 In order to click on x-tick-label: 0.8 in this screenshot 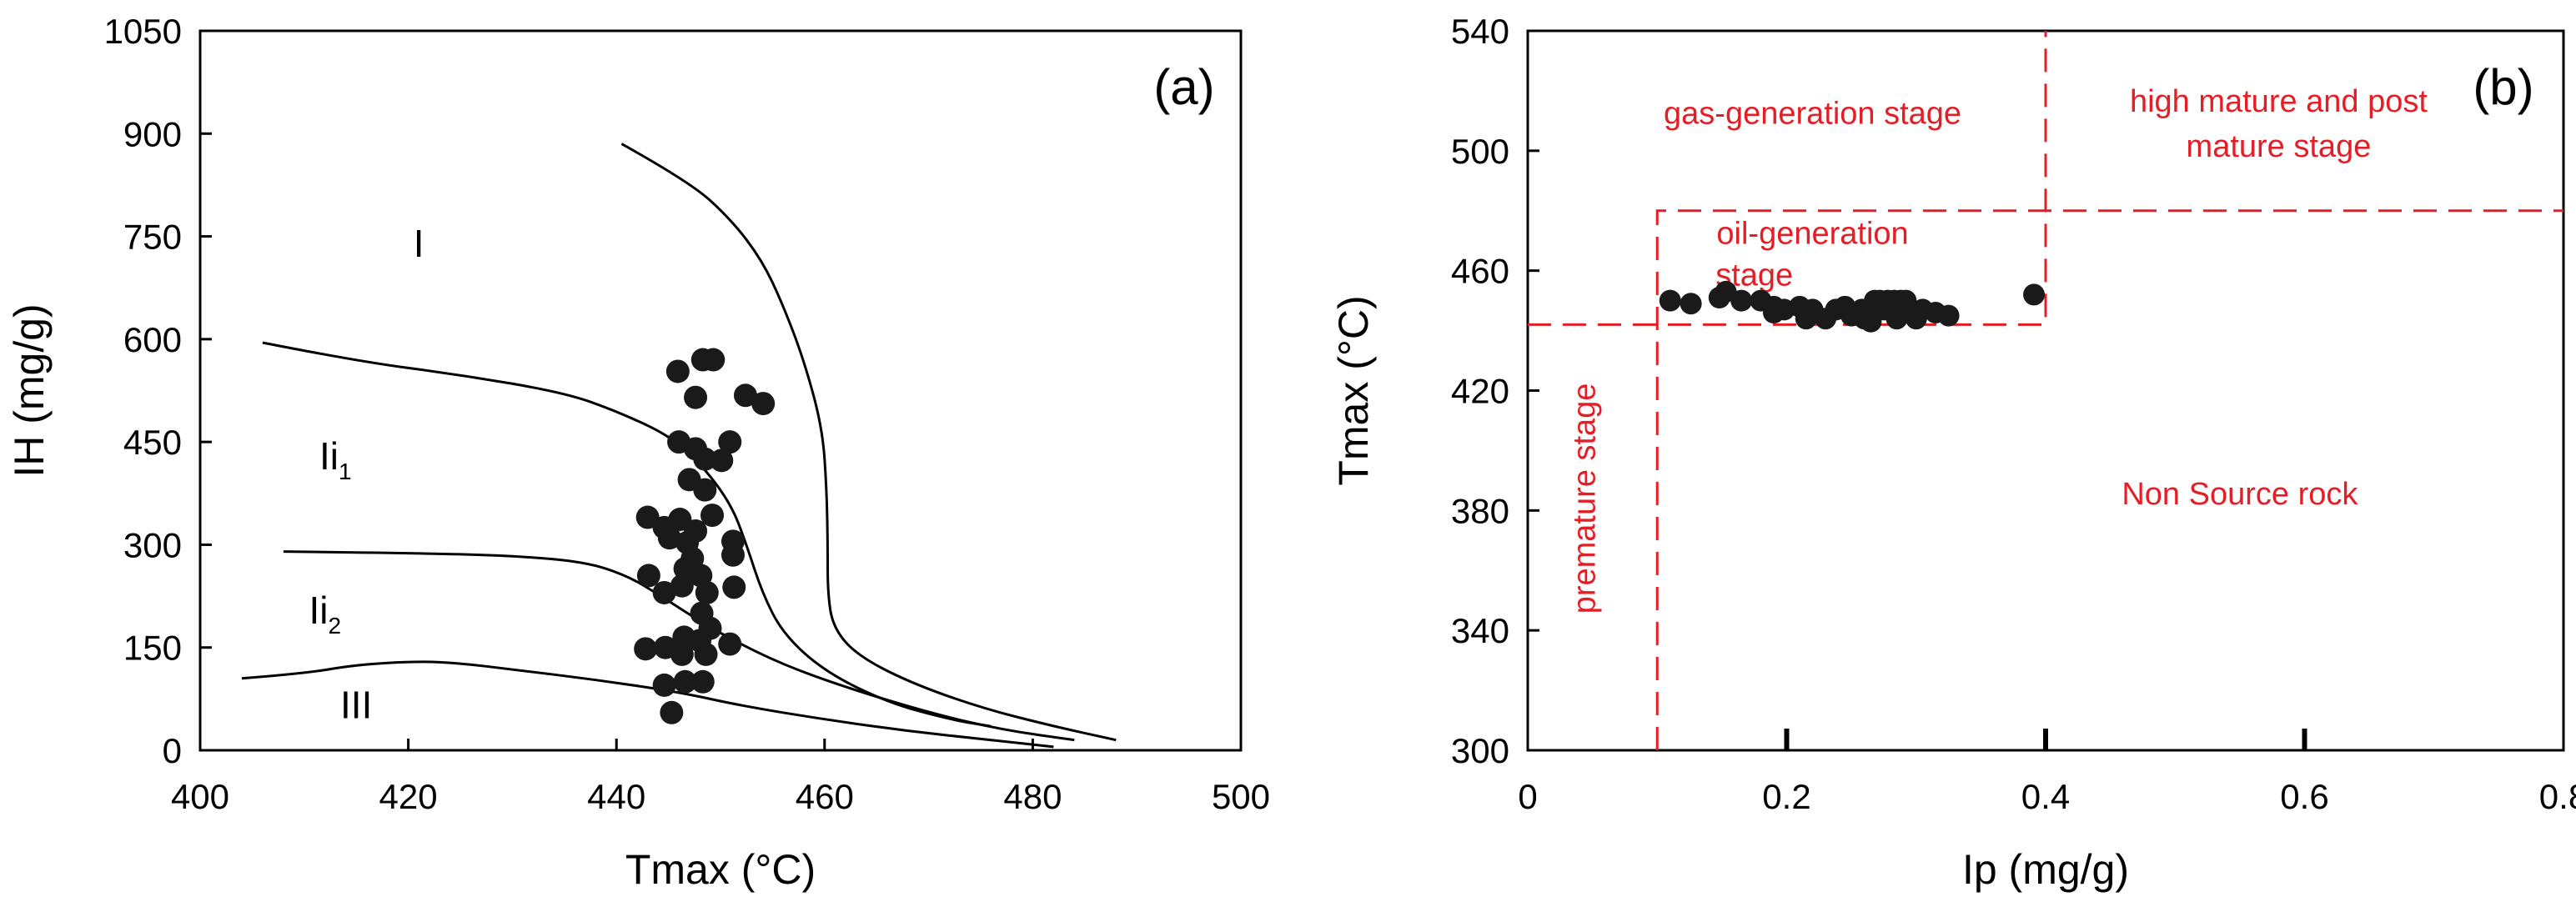, I will do `click(2557, 796)`.